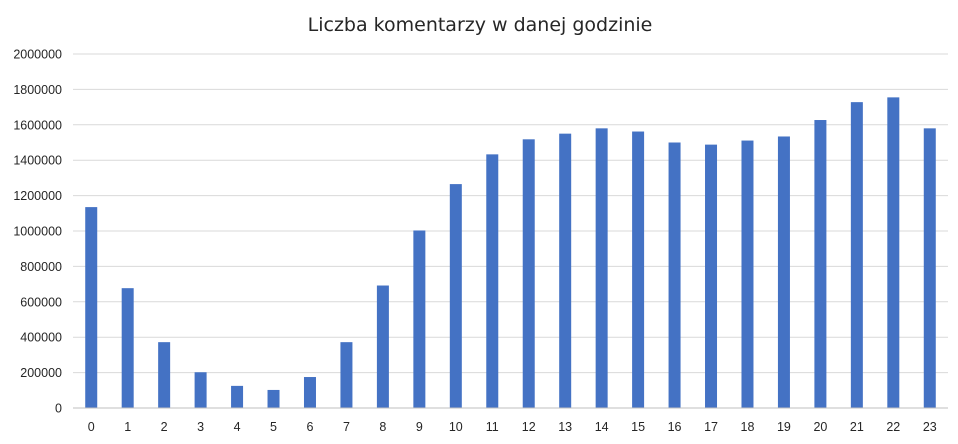  What do you see at coordinates (529, 427) in the screenshot?
I see `x-tick-label: 12` at bounding box center [529, 427].